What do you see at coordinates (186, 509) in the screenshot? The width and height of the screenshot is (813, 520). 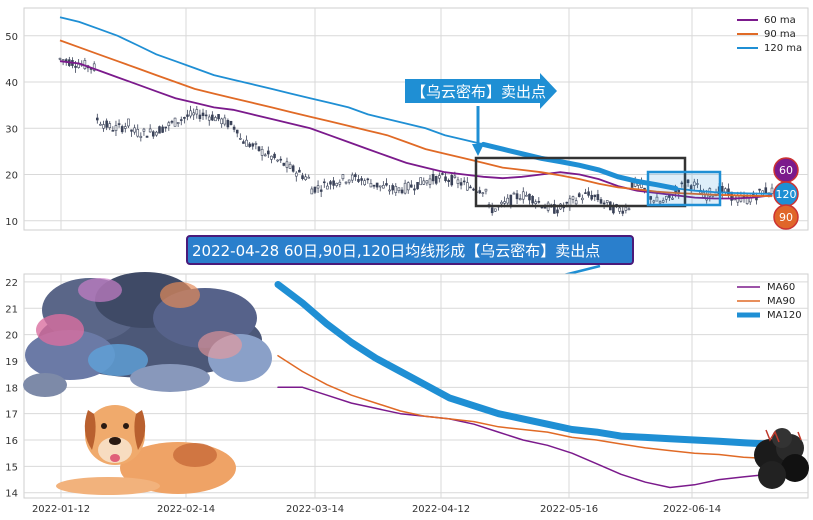 I see `bottom-x-tick-label: 2022-02-14` at bounding box center [186, 509].